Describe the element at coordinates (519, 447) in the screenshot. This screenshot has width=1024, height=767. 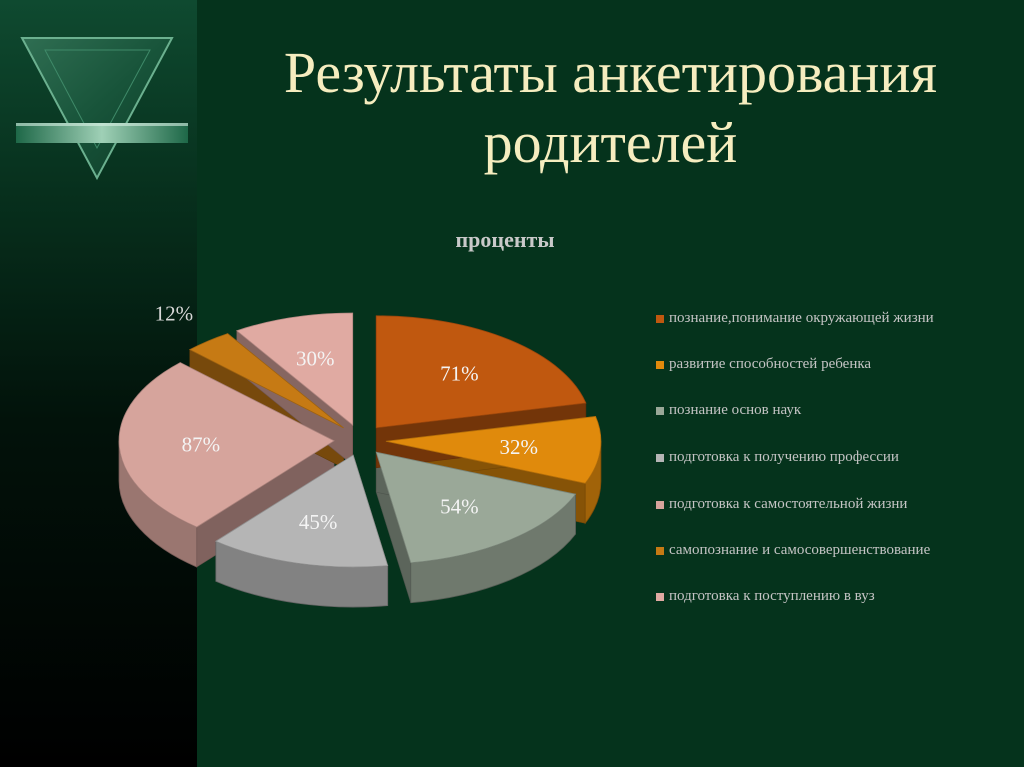
I see `pie-data-label-1: 32%` at that location.